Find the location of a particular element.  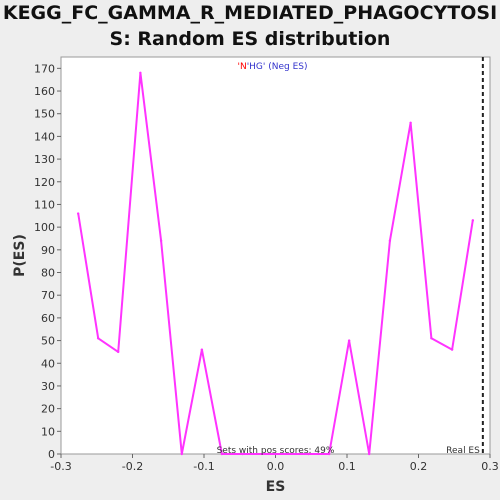

x-tick-label: -0.2 is located at coordinates (132, 466).